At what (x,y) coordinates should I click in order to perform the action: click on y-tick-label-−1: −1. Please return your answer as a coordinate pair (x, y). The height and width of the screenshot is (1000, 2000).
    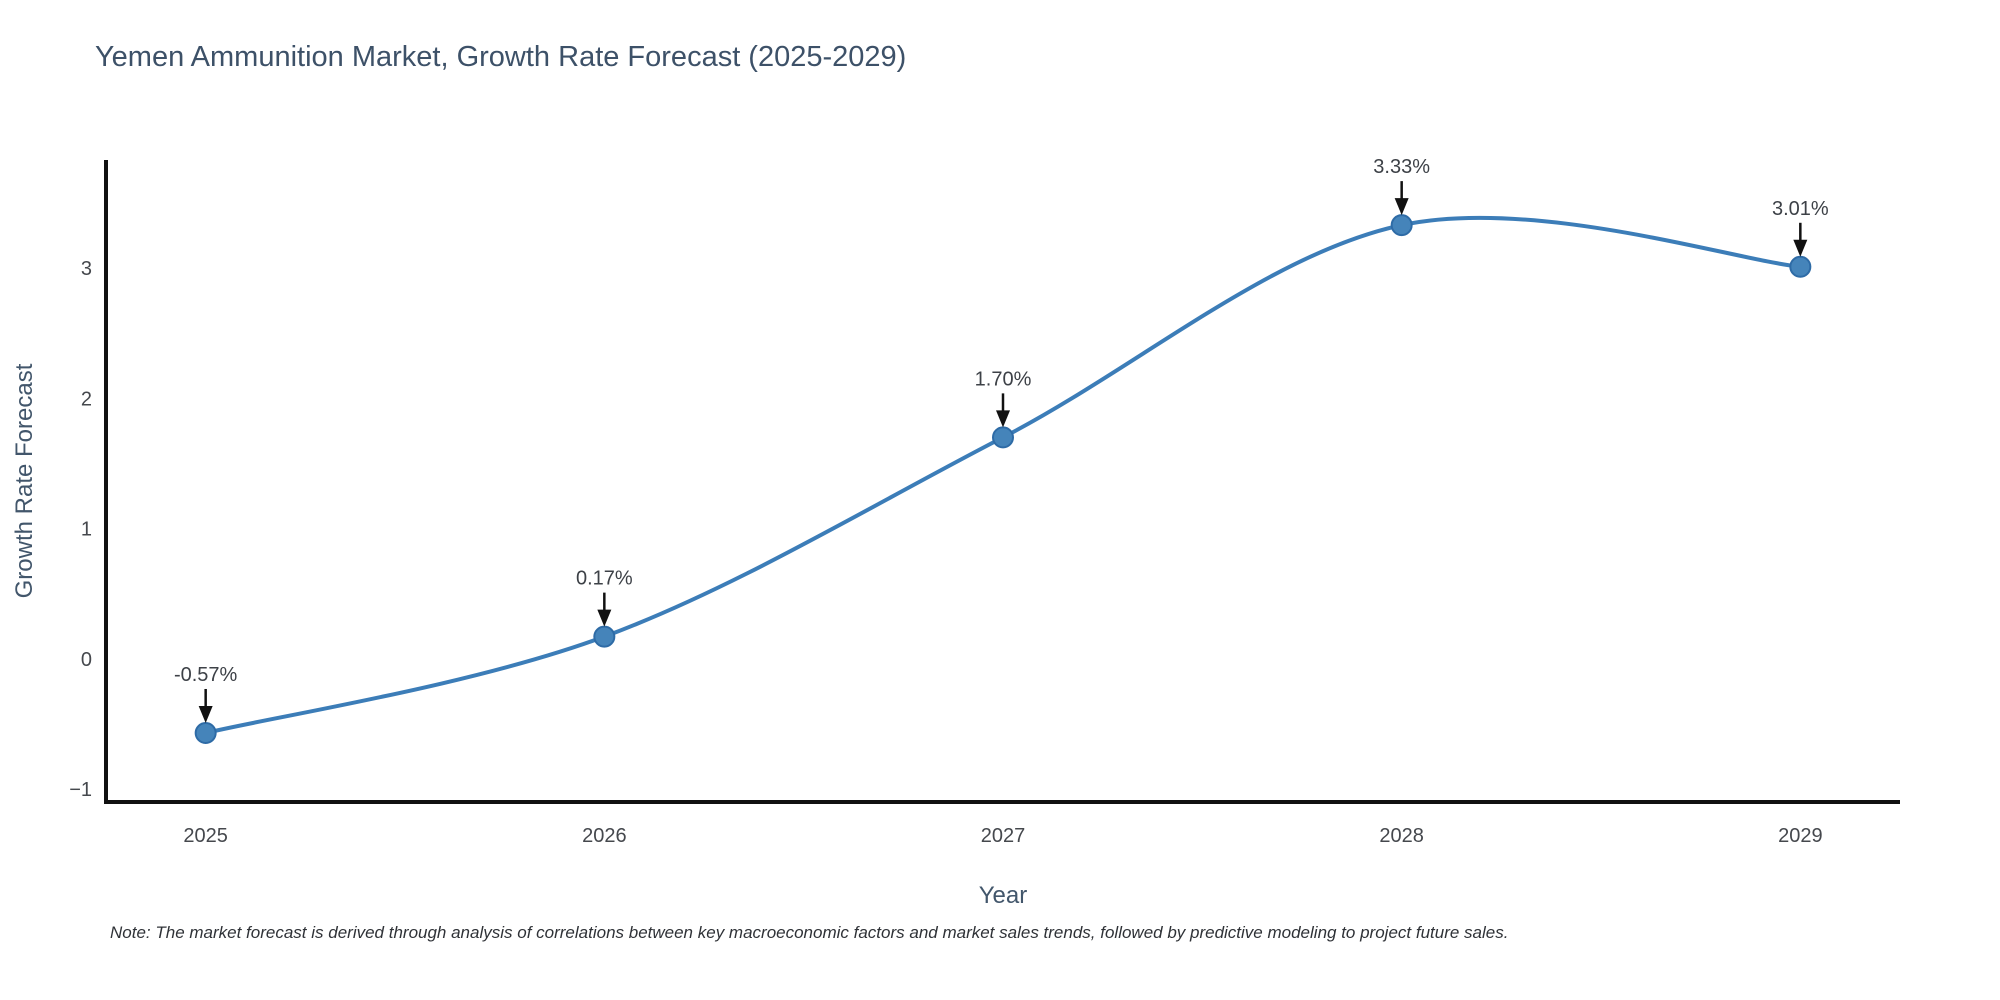
    Looking at the image, I should click on (80, 790).